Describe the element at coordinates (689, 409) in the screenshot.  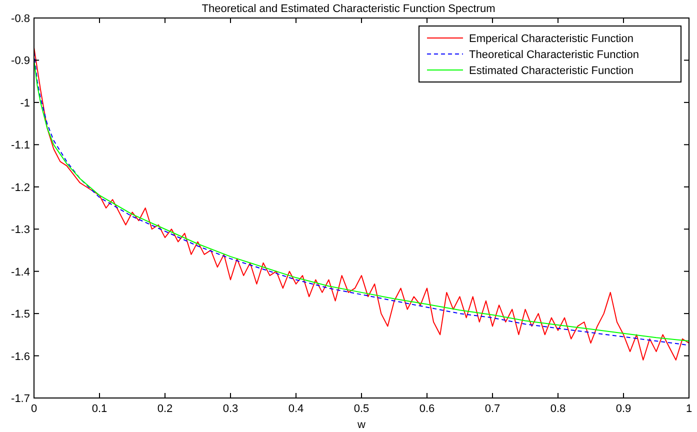
I see `x-tick-label: 1` at that location.